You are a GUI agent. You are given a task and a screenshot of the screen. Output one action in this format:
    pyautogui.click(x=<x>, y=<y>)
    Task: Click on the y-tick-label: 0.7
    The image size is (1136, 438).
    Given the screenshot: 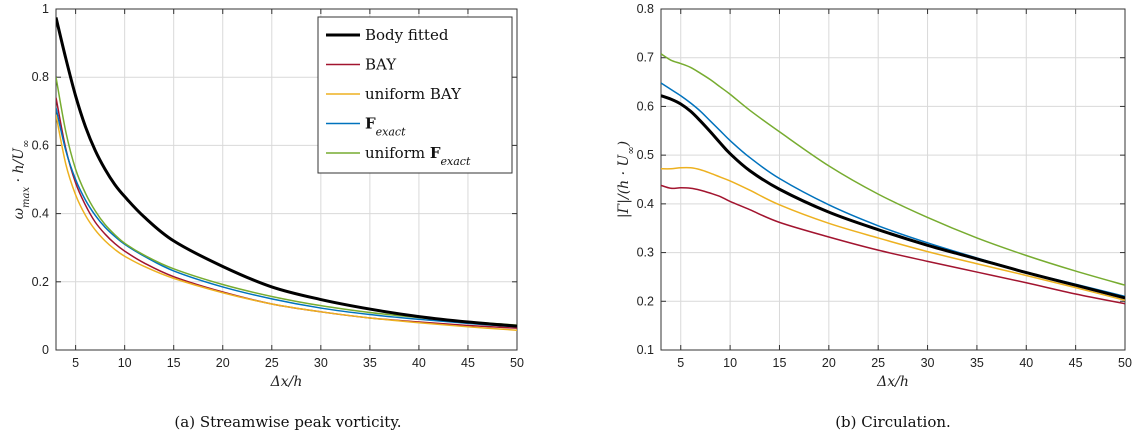 What is the action you would take?
    pyautogui.click(x=645, y=58)
    